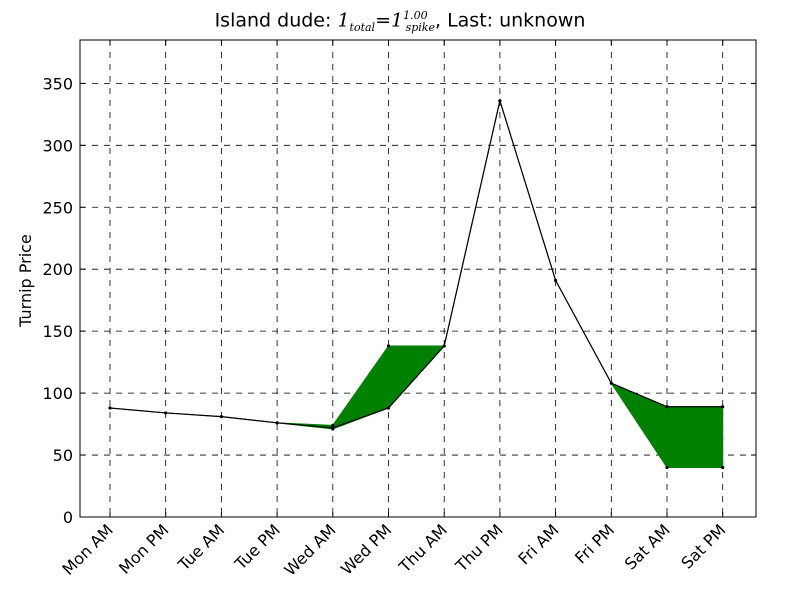  Describe the element at coordinates (538, 544) in the screenshot. I see `x-tick-label: Fri AM` at that location.